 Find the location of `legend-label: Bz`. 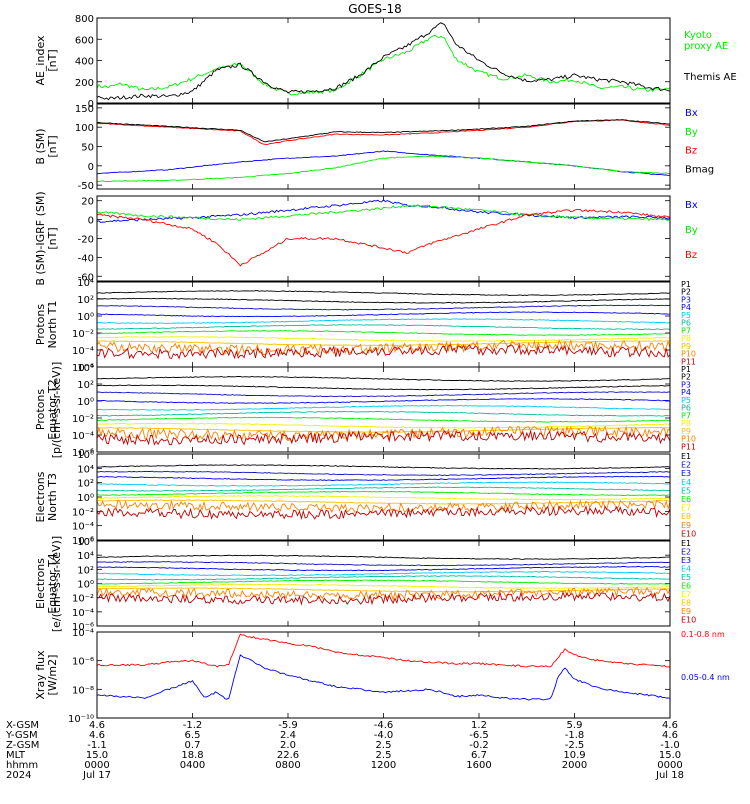

legend-label: Bz is located at coordinates (691, 255).